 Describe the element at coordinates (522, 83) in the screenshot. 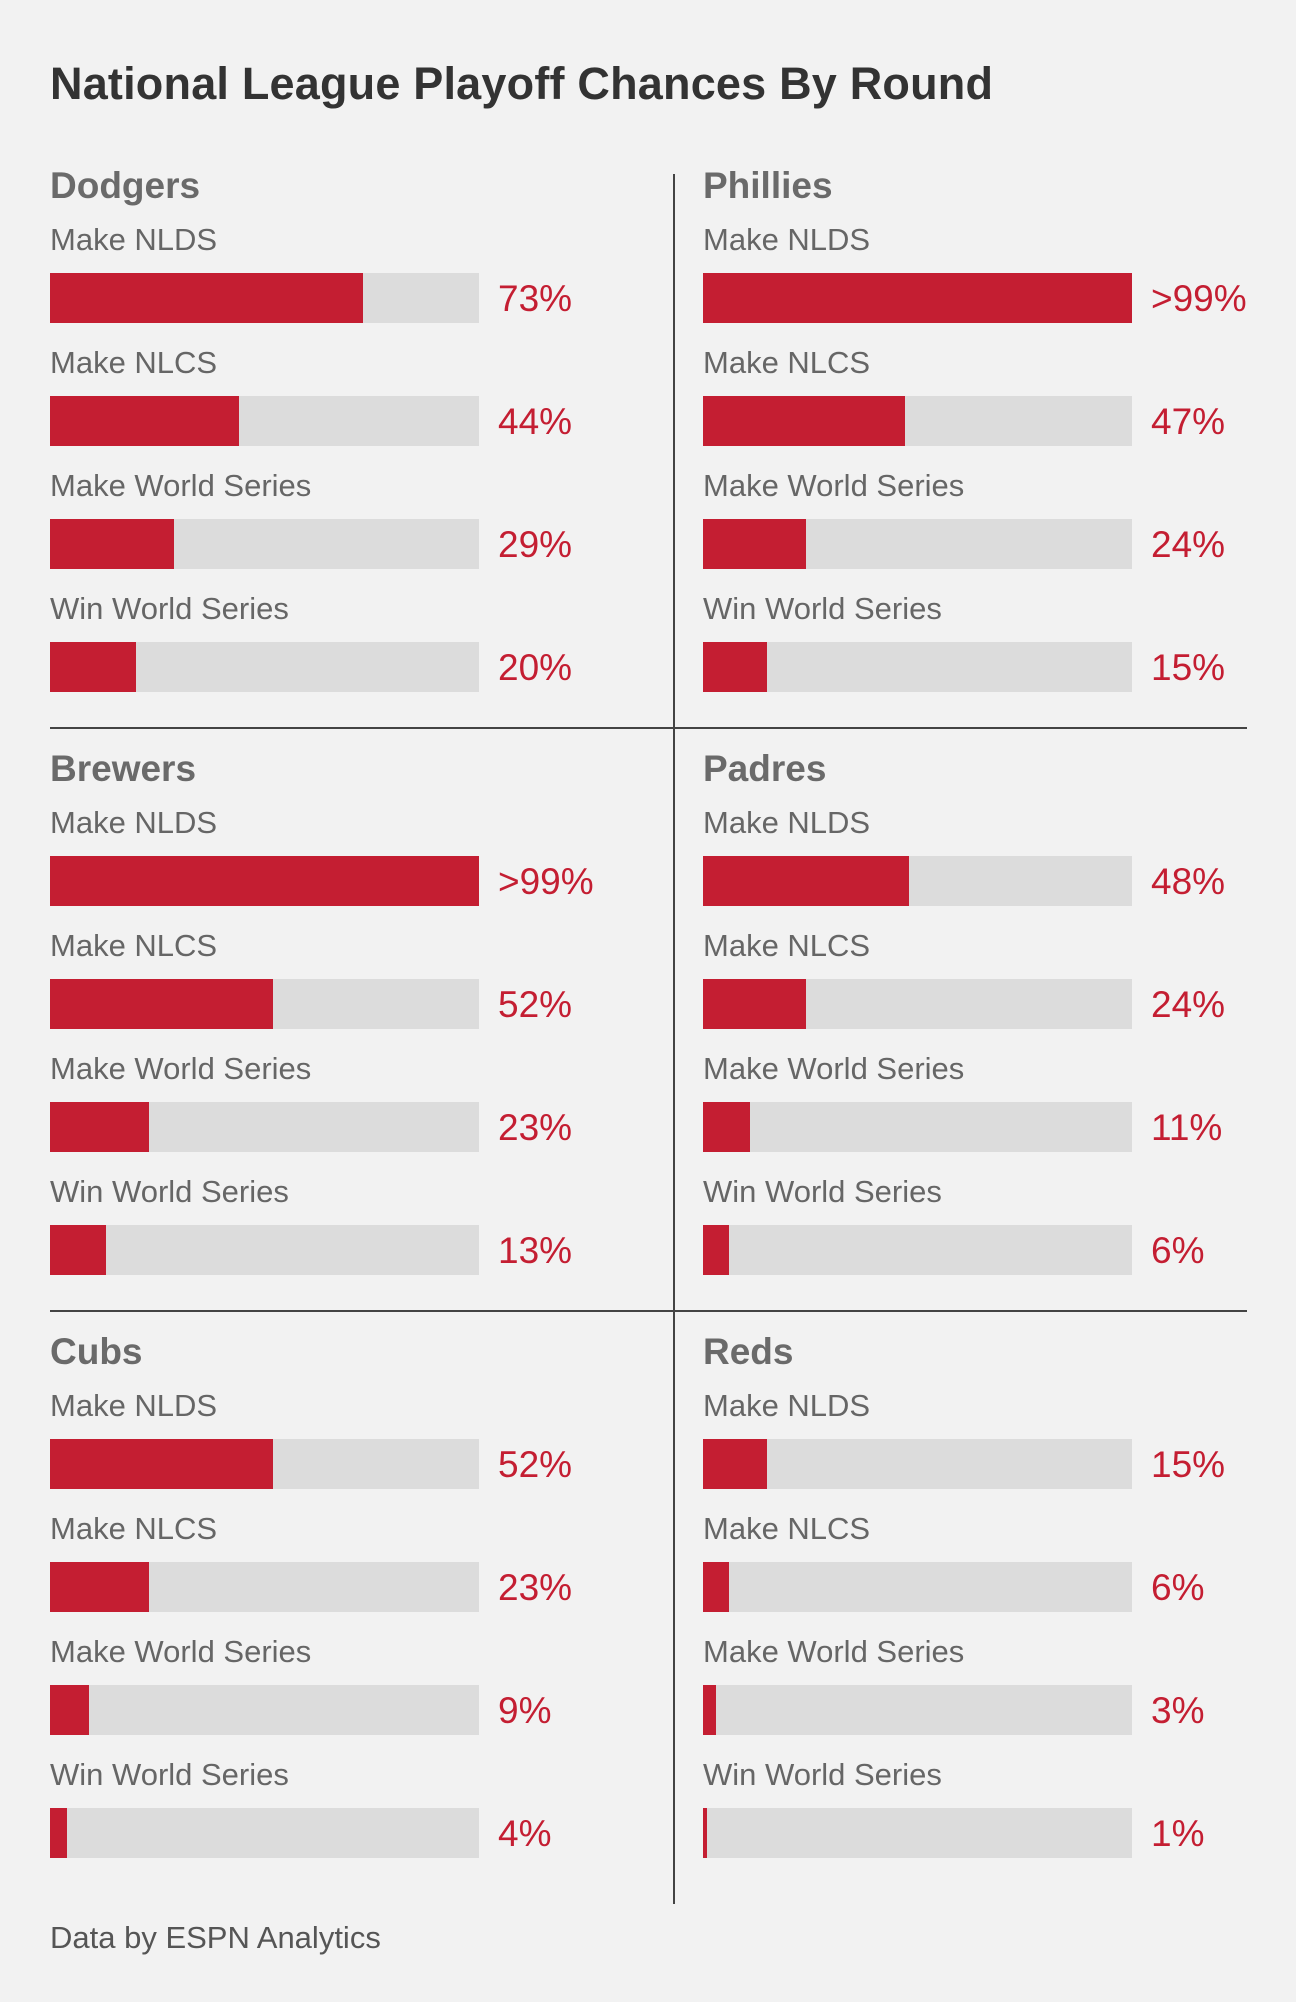

I see `chart-title: National League Playoff Chances By Round` at that location.